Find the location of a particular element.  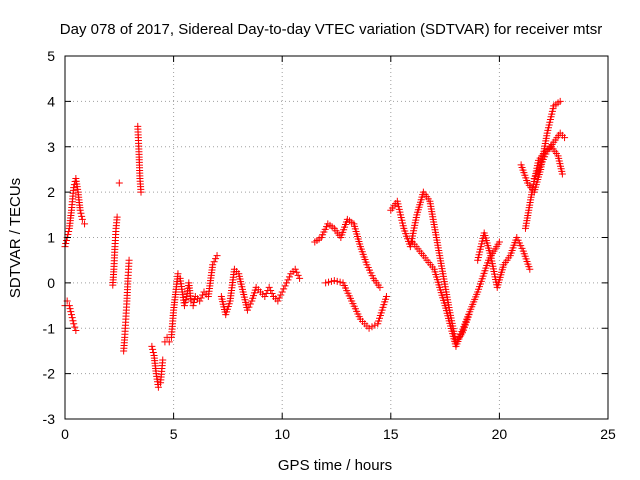

y-tick-label: 1 is located at coordinates (51, 238).